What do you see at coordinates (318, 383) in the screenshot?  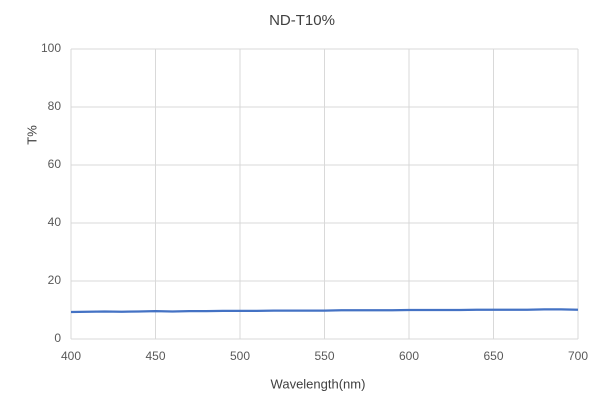 I see `x-axis-title: Wavelength(nm)` at bounding box center [318, 383].